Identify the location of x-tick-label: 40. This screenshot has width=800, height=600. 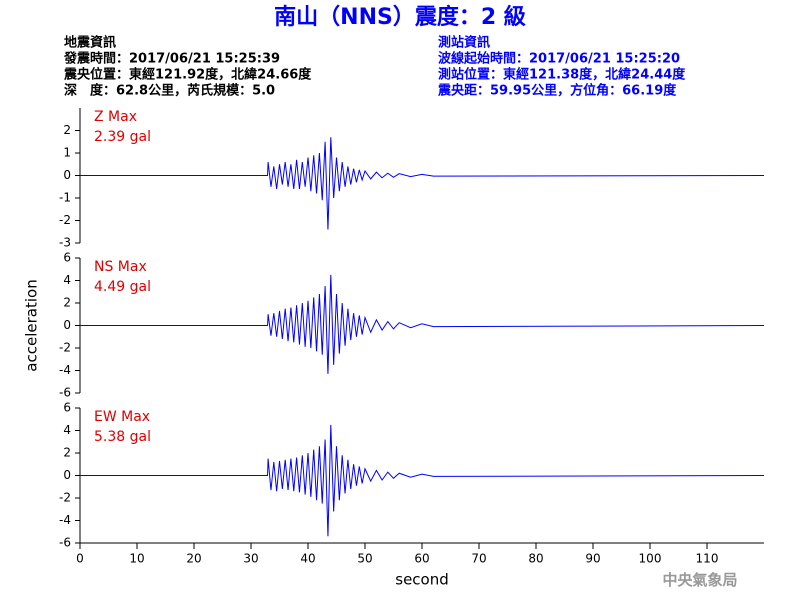
(307, 559).